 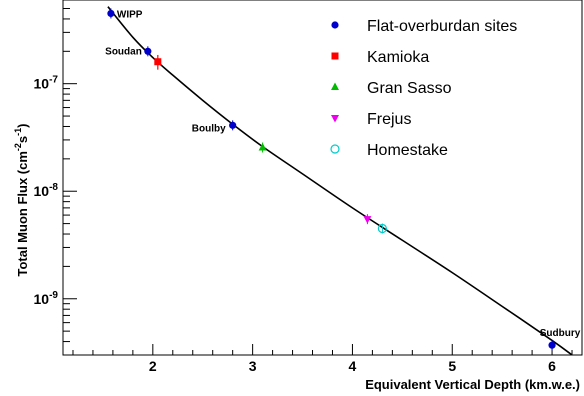 I want to click on x-tick-label: 6, so click(x=552, y=366).